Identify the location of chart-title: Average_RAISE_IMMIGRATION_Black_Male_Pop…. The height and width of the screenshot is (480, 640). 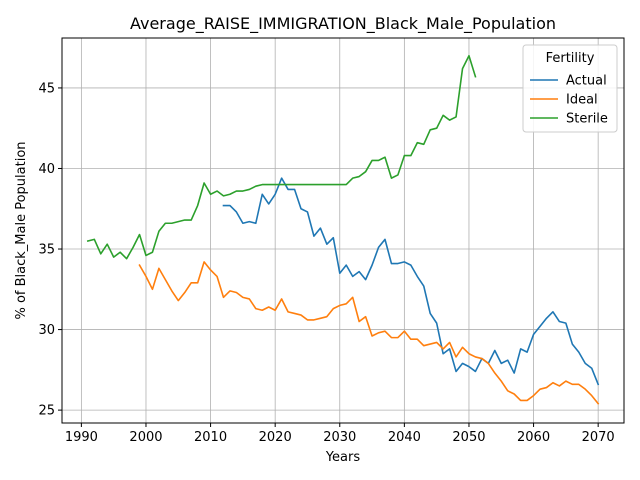
(343, 24).